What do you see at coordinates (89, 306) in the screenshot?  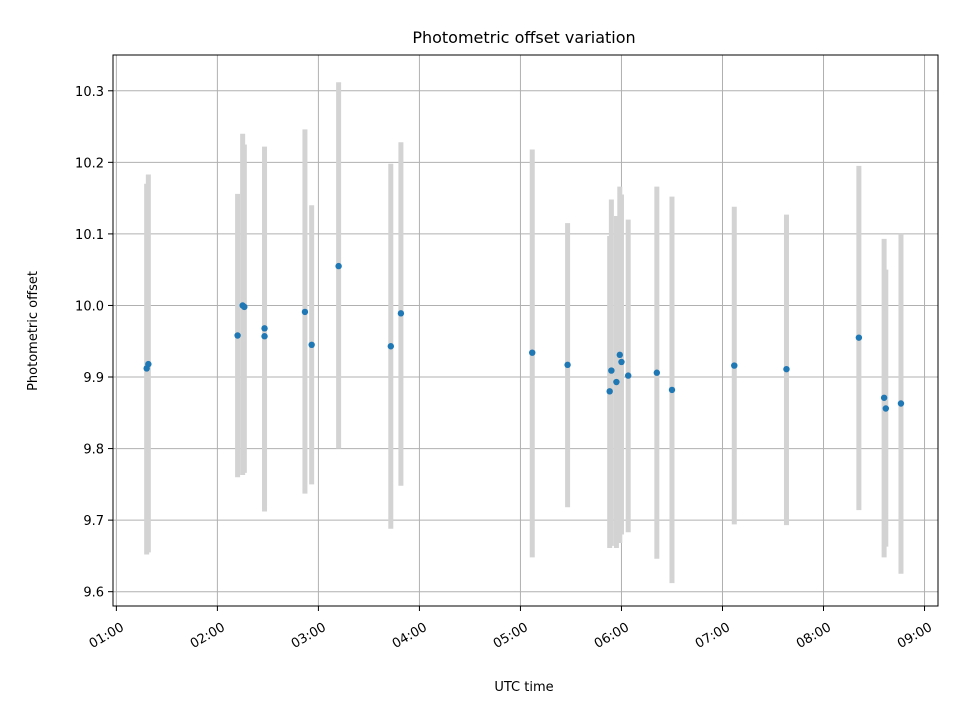 I see `y-tick-label: 10.0` at bounding box center [89, 306].